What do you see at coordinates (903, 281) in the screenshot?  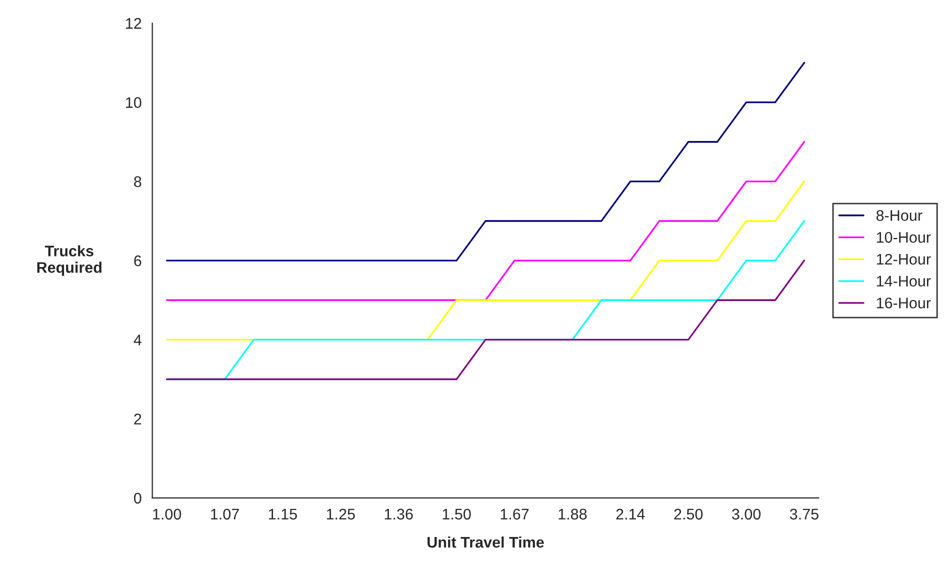 I see `legend-label: 14-Hour` at bounding box center [903, 281].